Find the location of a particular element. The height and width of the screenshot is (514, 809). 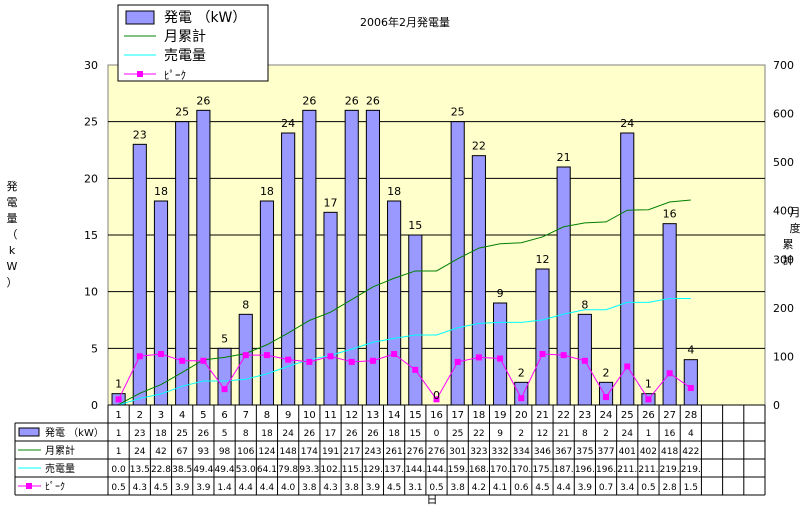

x-tick-label: 20 is located at coordinates (521, 415).